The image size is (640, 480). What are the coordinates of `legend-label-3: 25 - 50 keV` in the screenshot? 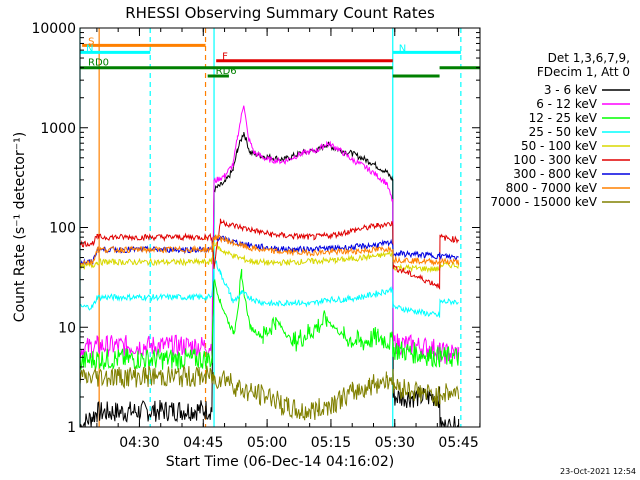 It's located at (563, 132).